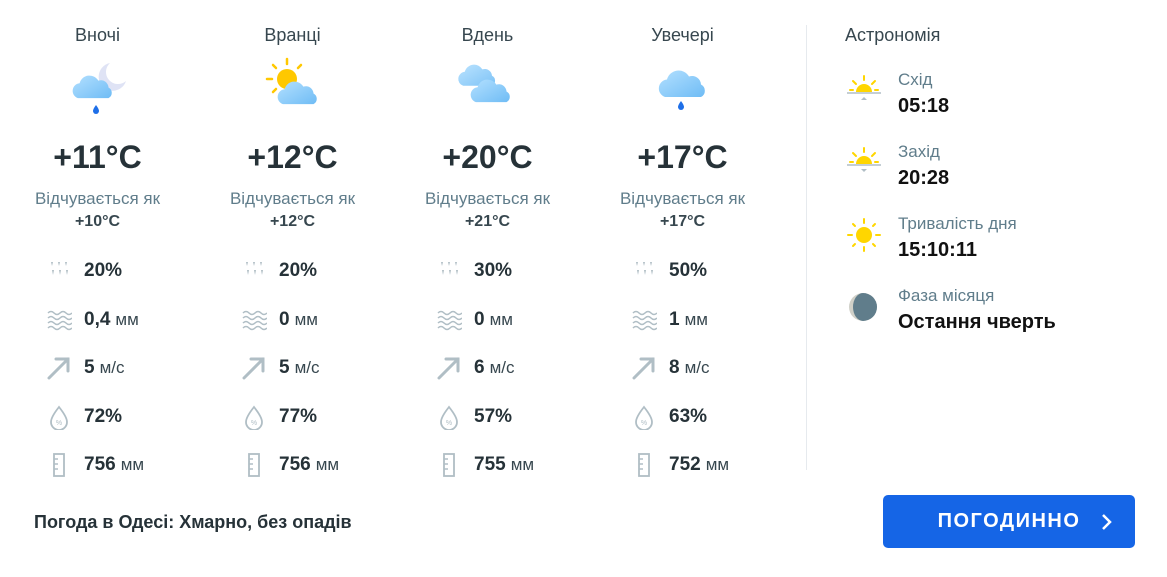 Image resolution: width=1167 pixels, height=577 pixels. Describe the element at coordinates (490, 465) in the screenshot. I see `pressure-value: 755` at that location.